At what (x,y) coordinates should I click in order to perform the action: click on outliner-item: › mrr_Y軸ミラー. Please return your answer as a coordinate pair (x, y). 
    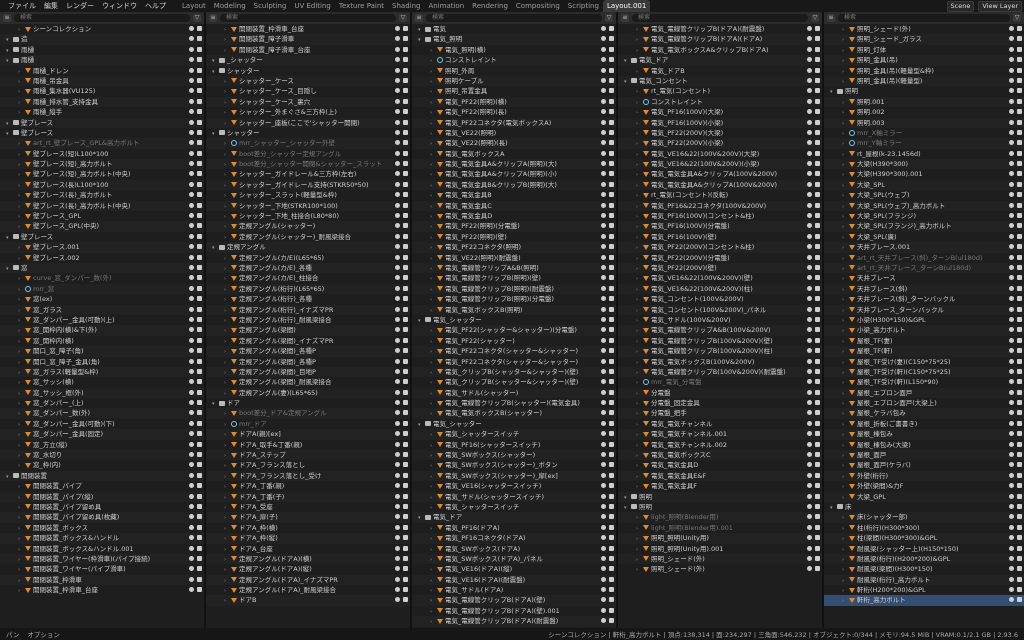
    Looking at the image, I should click on (924, 143).